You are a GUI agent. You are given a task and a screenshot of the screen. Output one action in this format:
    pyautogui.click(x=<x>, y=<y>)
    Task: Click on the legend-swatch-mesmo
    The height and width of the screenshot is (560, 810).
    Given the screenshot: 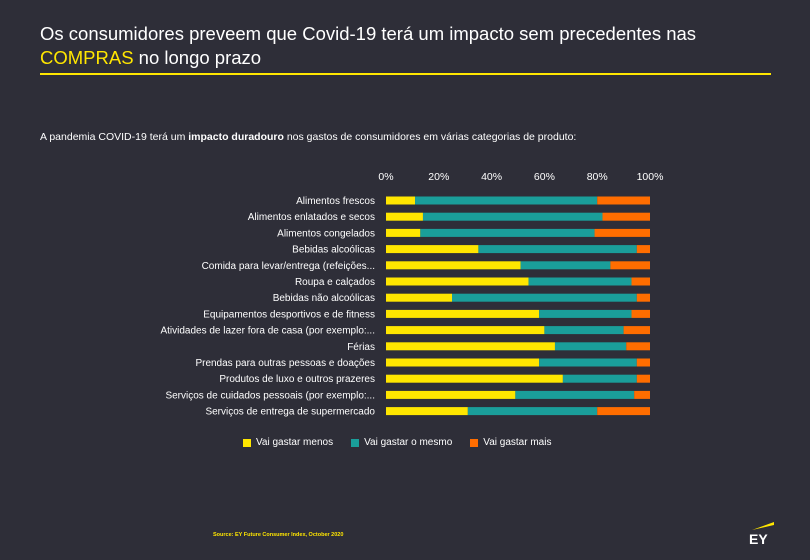 What is the action you would take?
    pyautogui.click(x=355, y=442)
    